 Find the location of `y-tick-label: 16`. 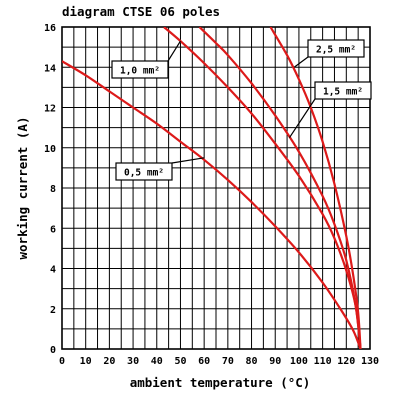

y-tick-label: 16 is located at coordinates (50, 28).